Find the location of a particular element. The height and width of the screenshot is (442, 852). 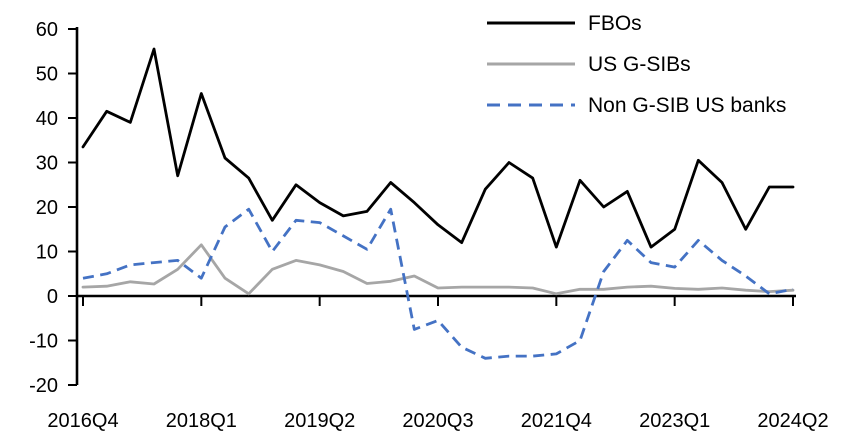

legend-item-us-g-sibs: US G-SIBs is located at coordinates (589, 64).